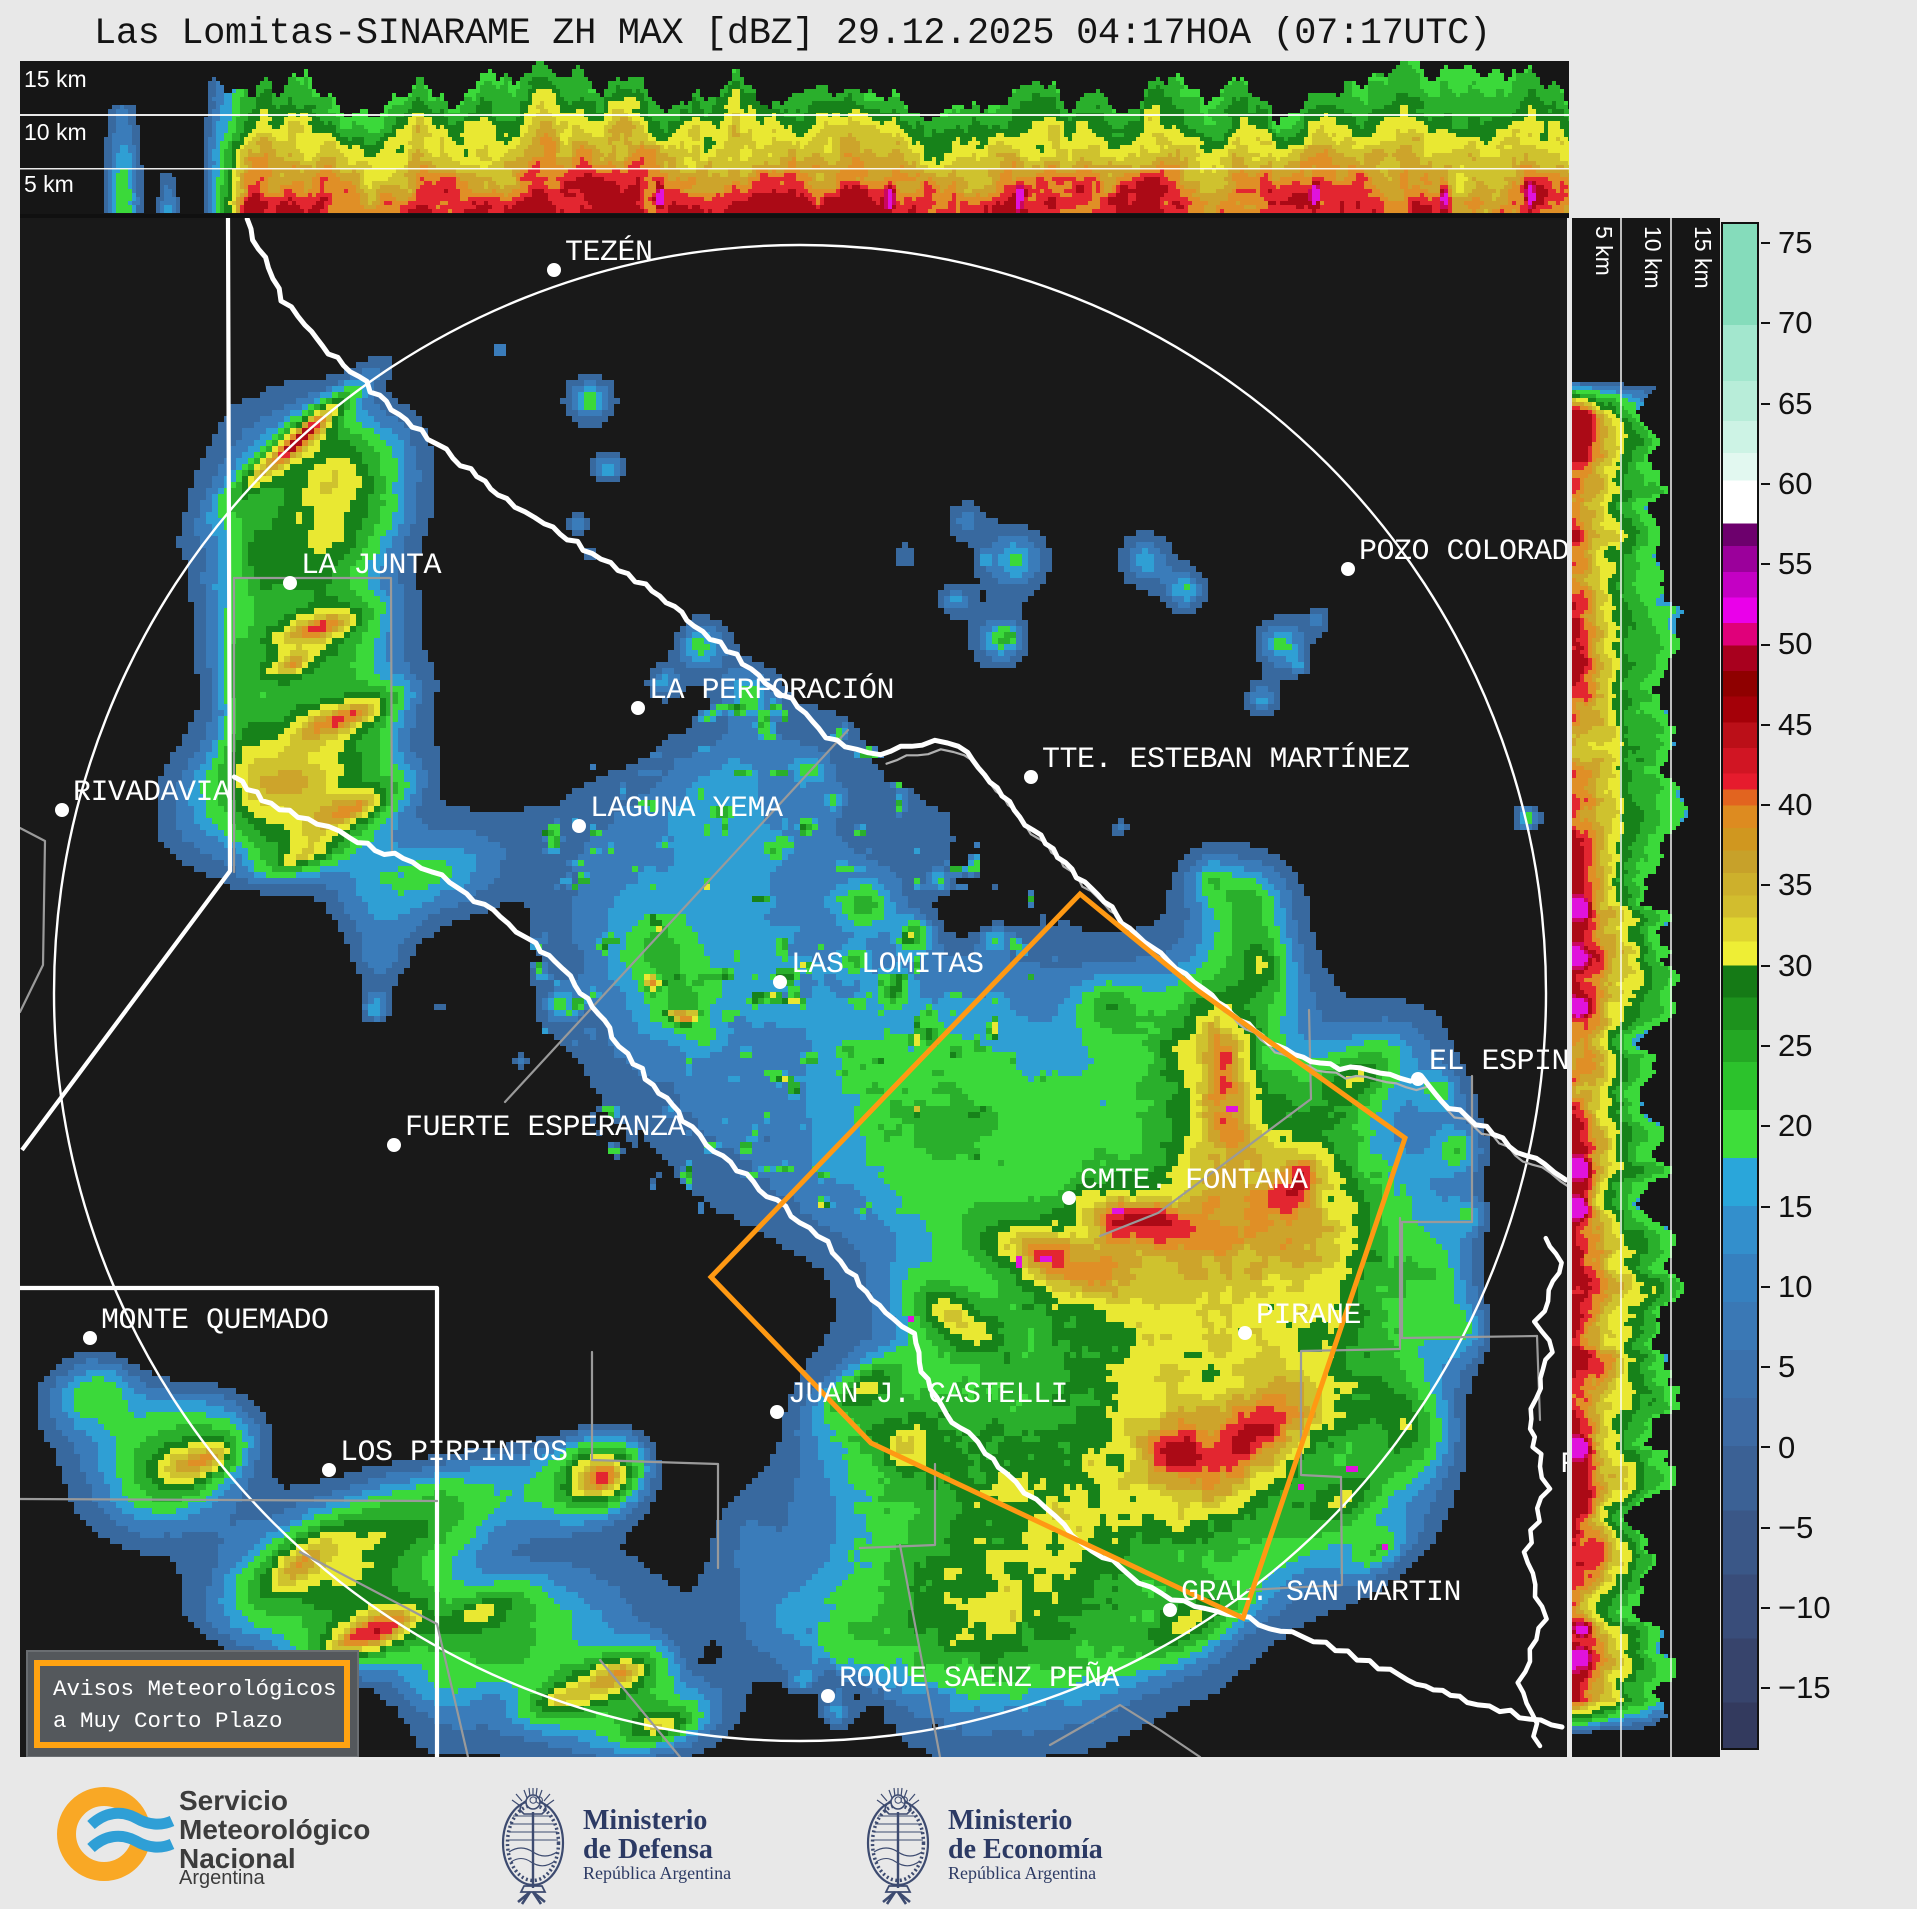 The width and height of the screenshot is (1917, 1909). Describe the element at coordinates (928, 1395) in the screenshot. I see `svg-text: JUAN J. CASTELLI` at that location.